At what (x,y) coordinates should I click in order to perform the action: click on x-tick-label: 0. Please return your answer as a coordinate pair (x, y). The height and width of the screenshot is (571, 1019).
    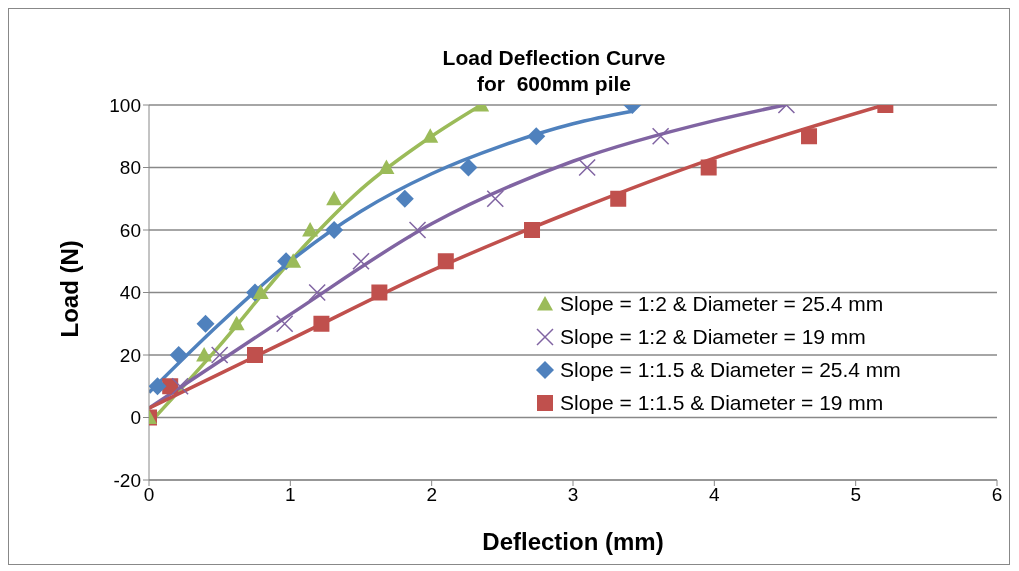
    Looking at the image, I should click on (149, 495).